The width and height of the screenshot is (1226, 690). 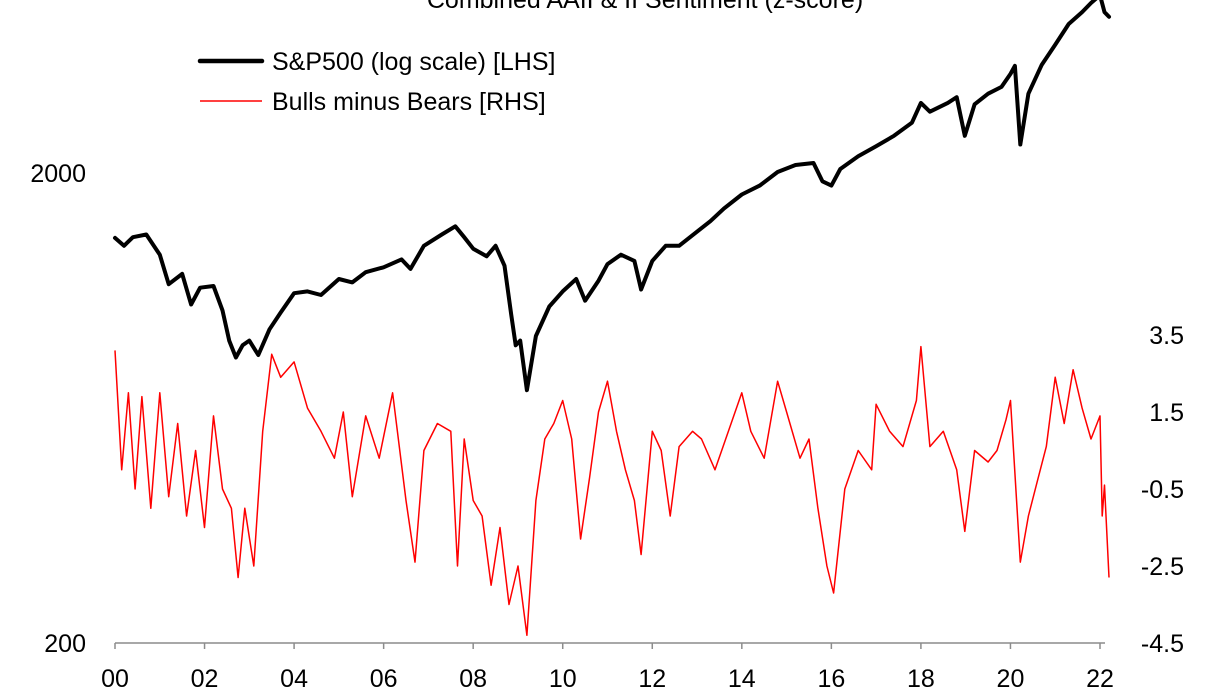 What do you see at coordinates (563, 677) in the screenshot?
I see `x-tick-label: 10` at bounding box center [563, 677].